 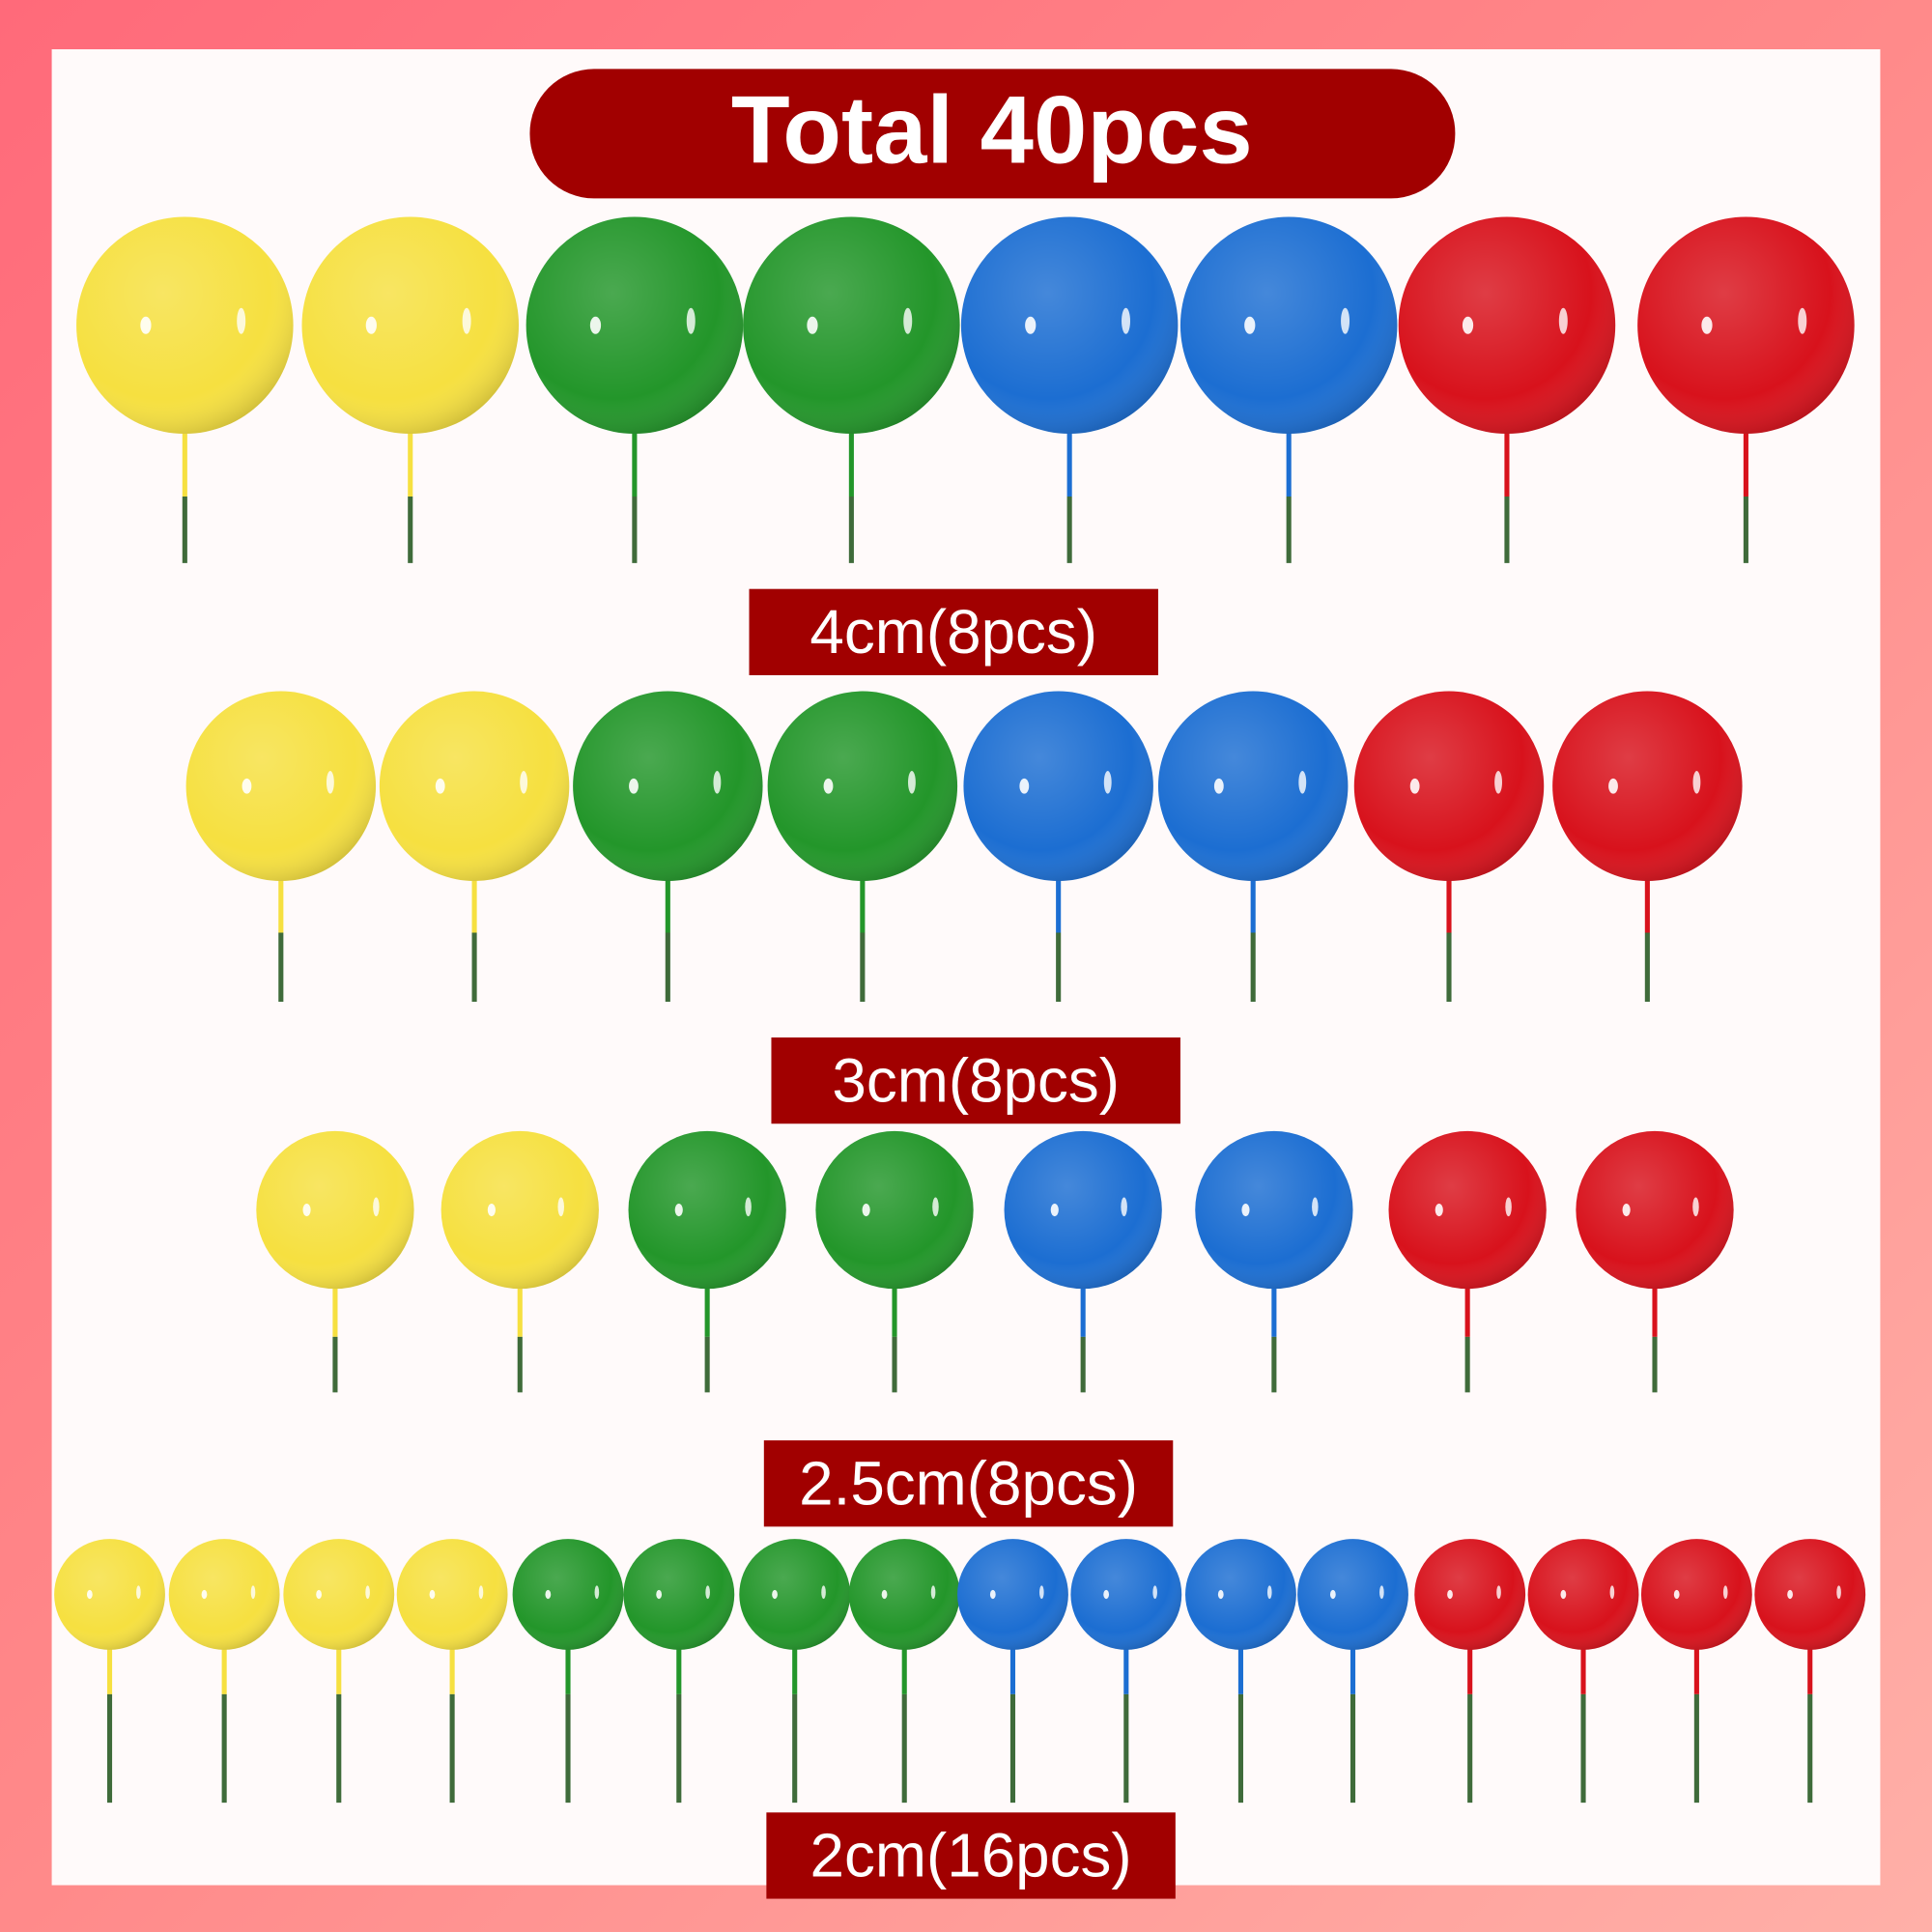 I want to click on size-label-1: 4cm(8pcs), so click(x=953, y=631).